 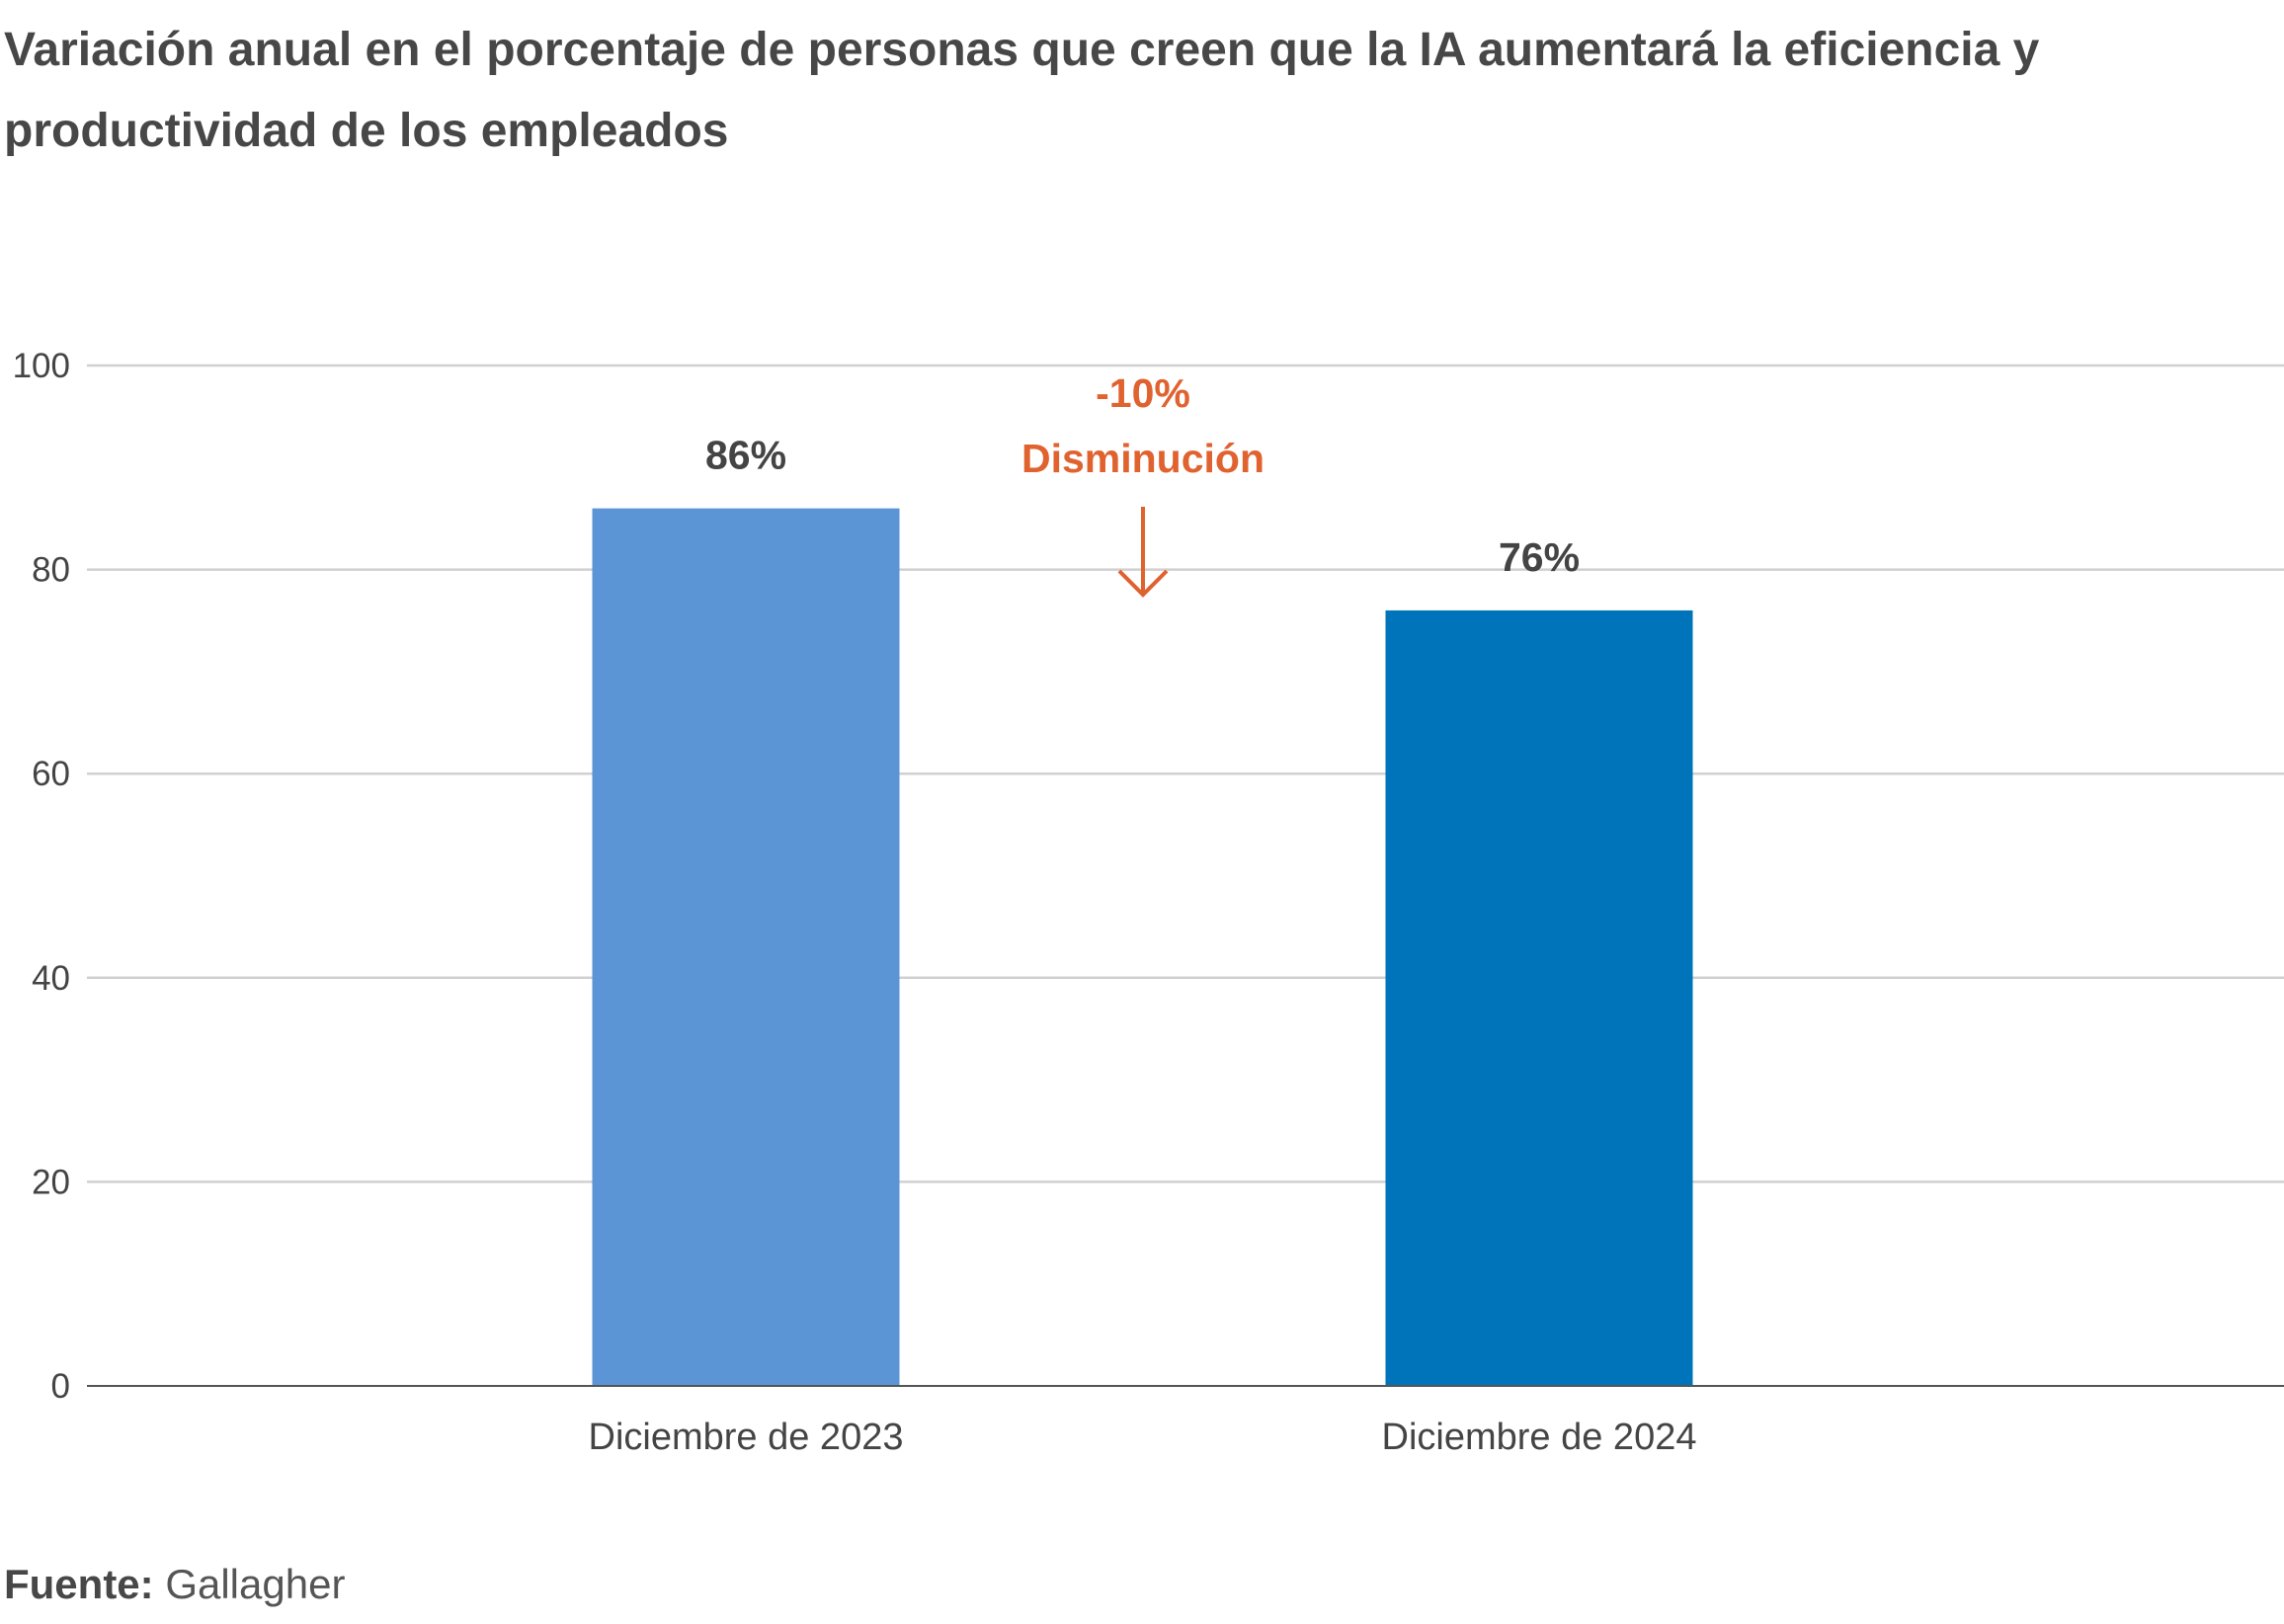 I want to click on y-tick-label: 60, so click(x=51, y=774).